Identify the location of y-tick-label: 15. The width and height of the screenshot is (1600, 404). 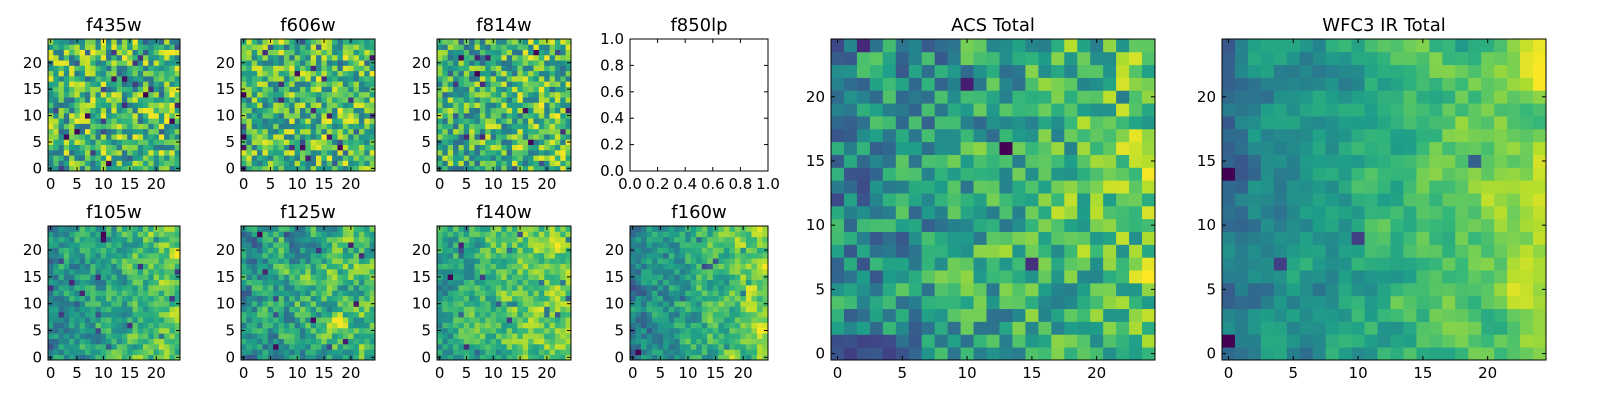
(32, 277).